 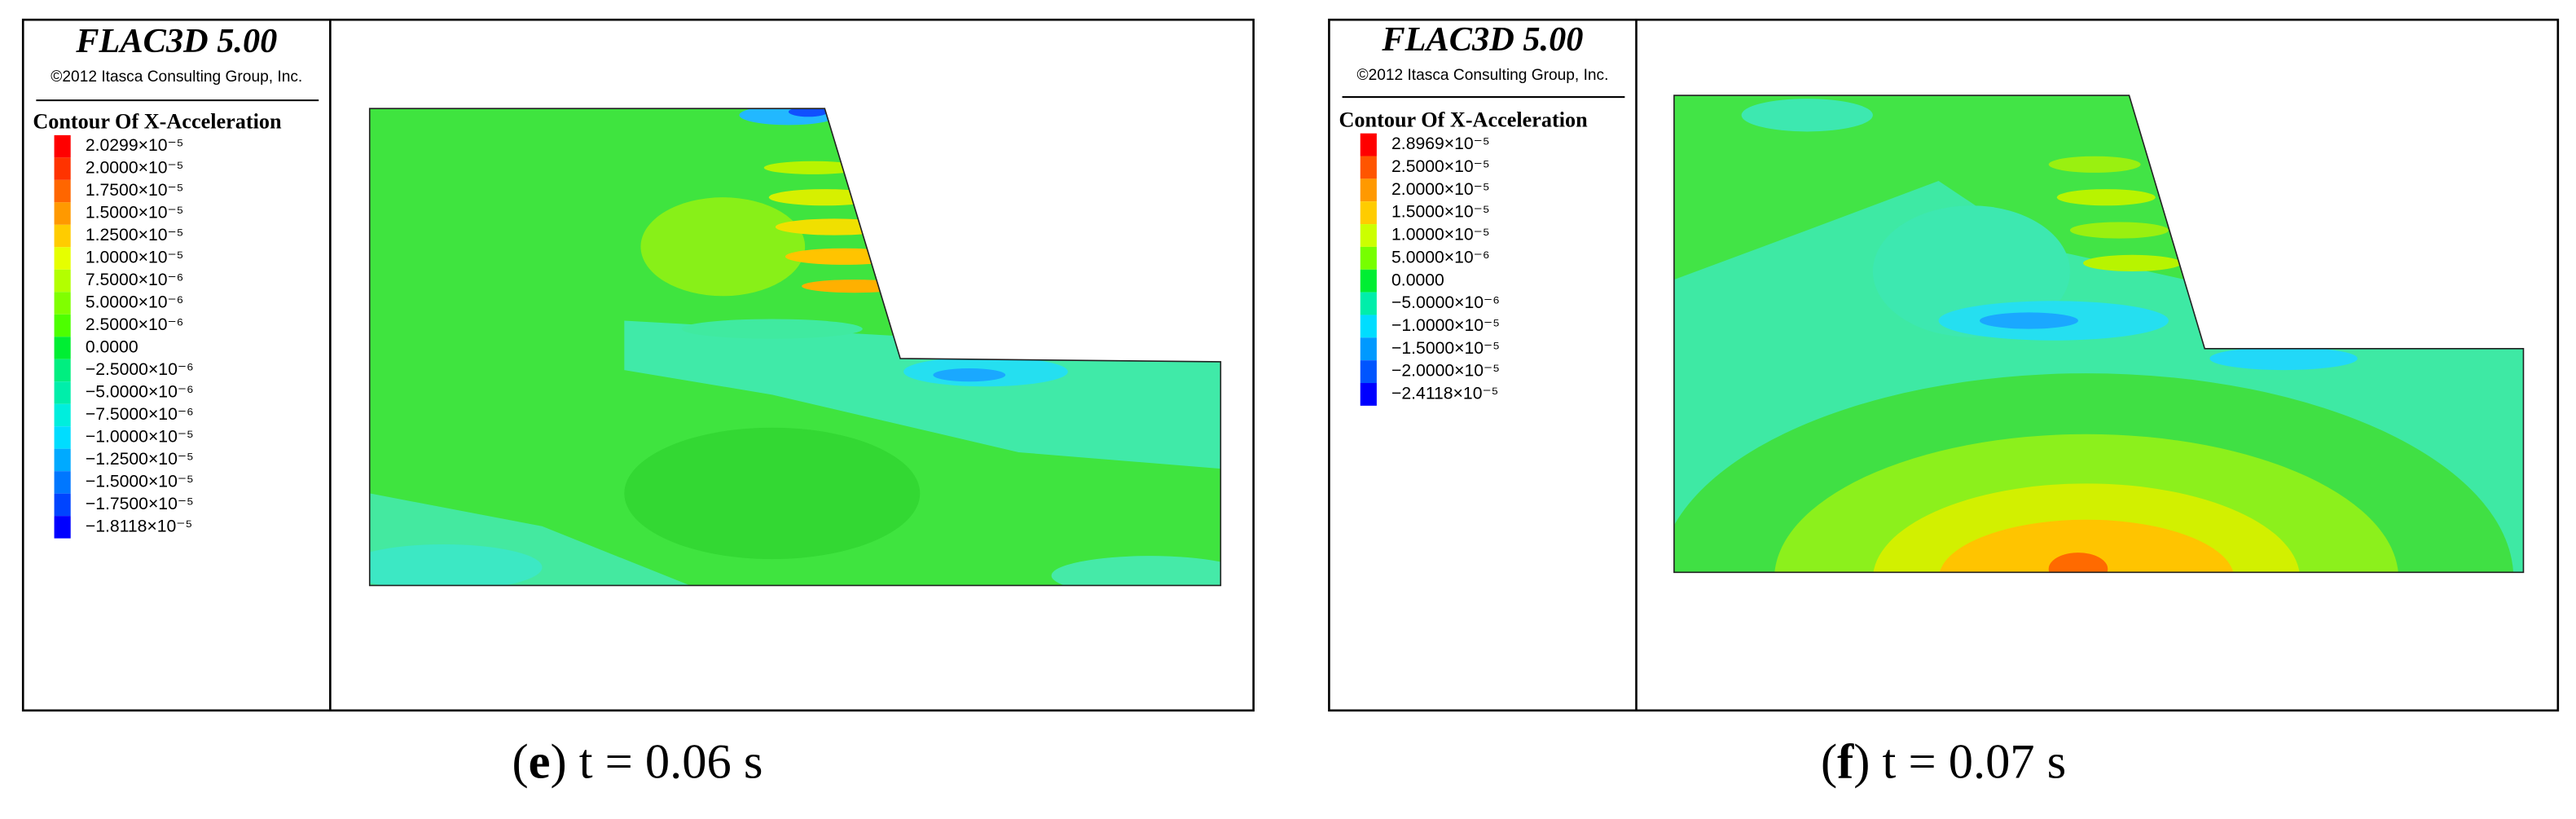 I want to click on legend-label: 7.5000×10⁻⁶, so click(x=135, y=280).